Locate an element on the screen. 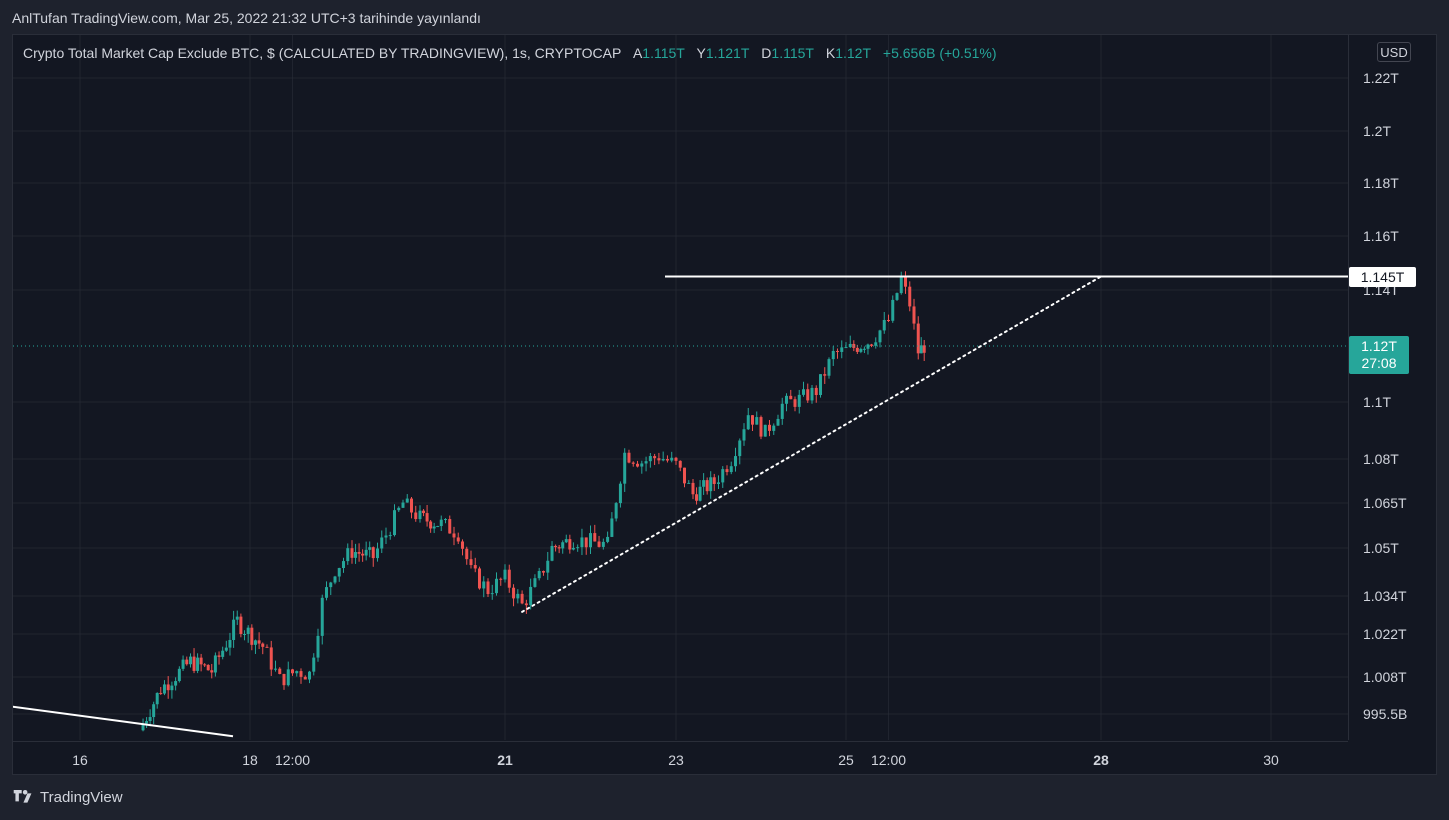  close-value: 1.12T is located at coordinates (853, 53).